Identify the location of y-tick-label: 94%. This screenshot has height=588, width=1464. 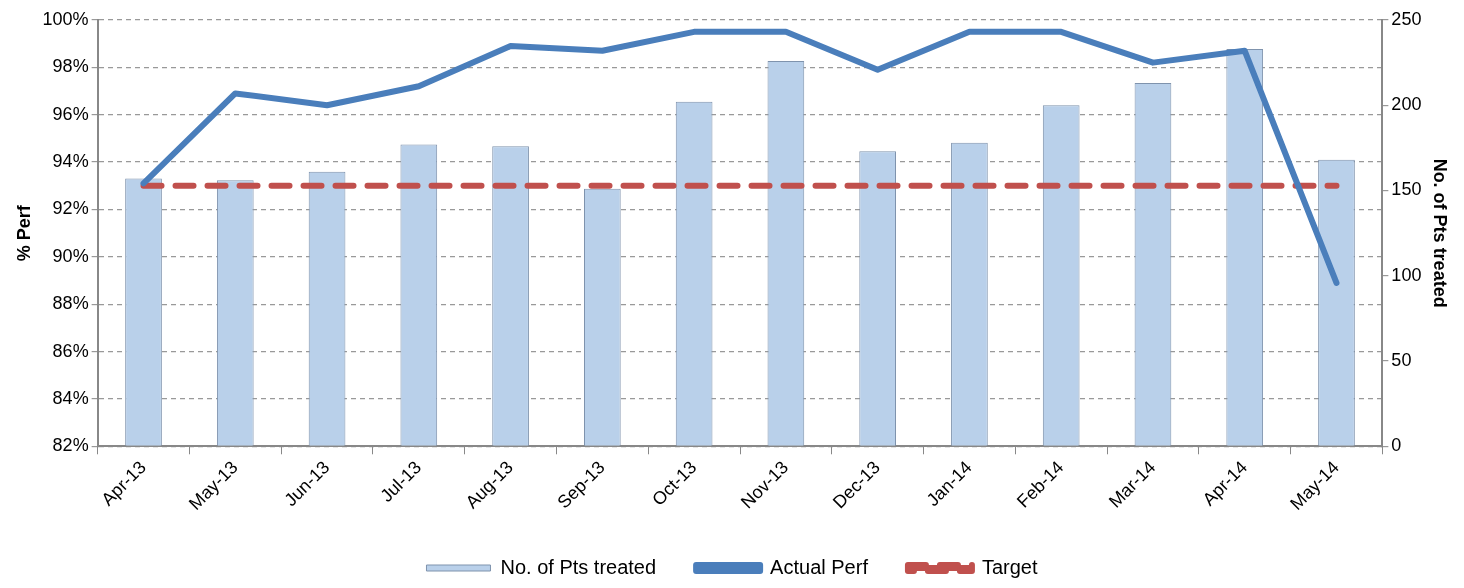
(70, 161).